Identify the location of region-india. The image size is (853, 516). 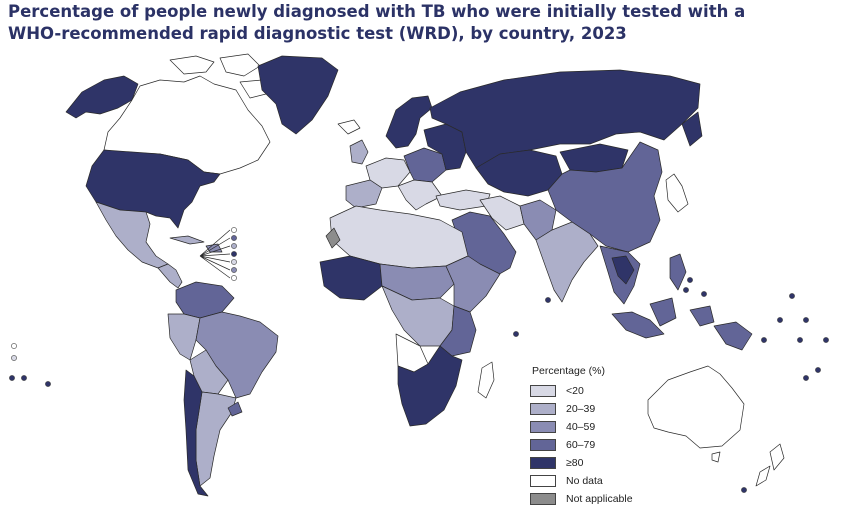
(567, 262).